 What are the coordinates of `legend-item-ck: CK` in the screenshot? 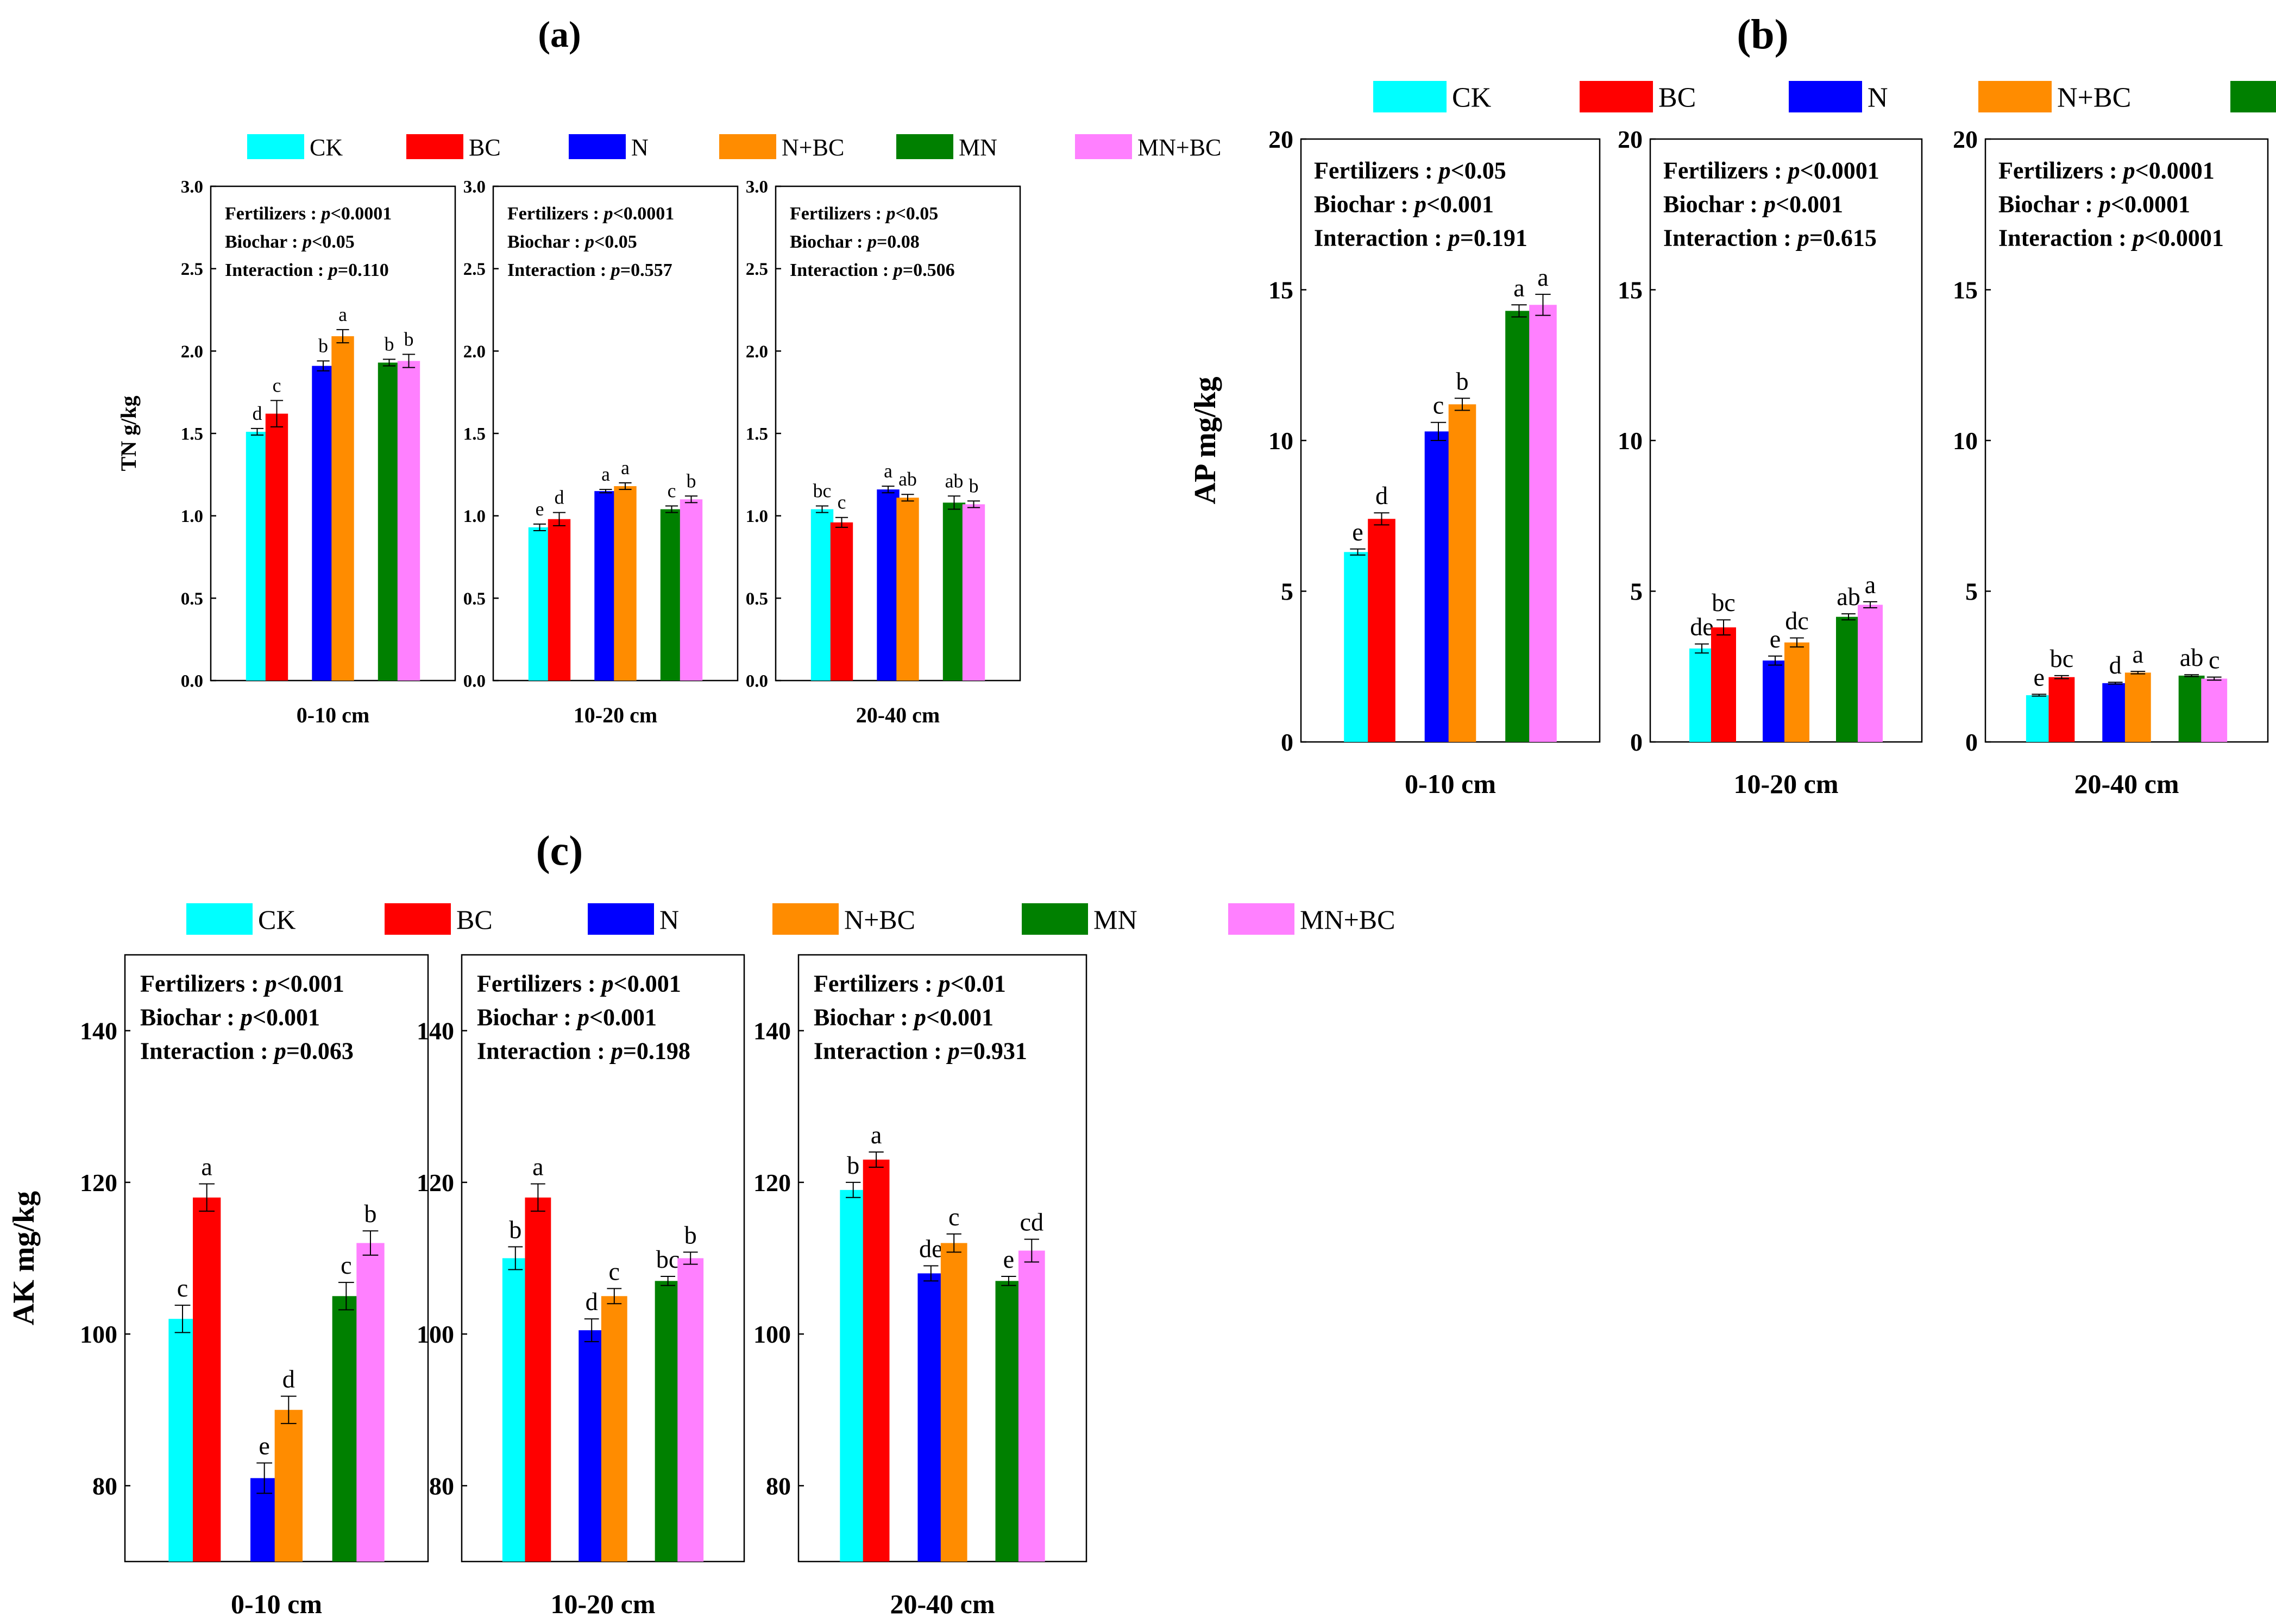 It's located at (295, 147).